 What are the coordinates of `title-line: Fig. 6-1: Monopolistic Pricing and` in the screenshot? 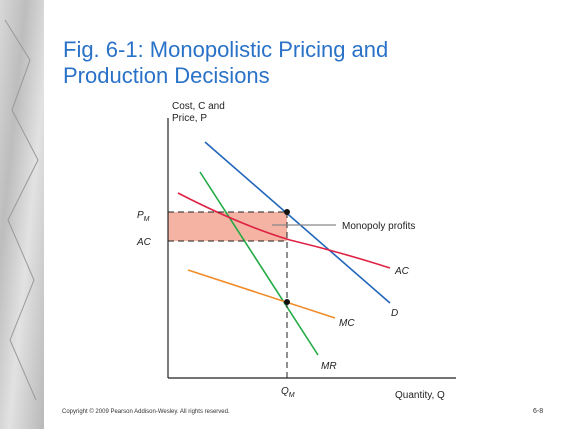 It's located at (225, 49).